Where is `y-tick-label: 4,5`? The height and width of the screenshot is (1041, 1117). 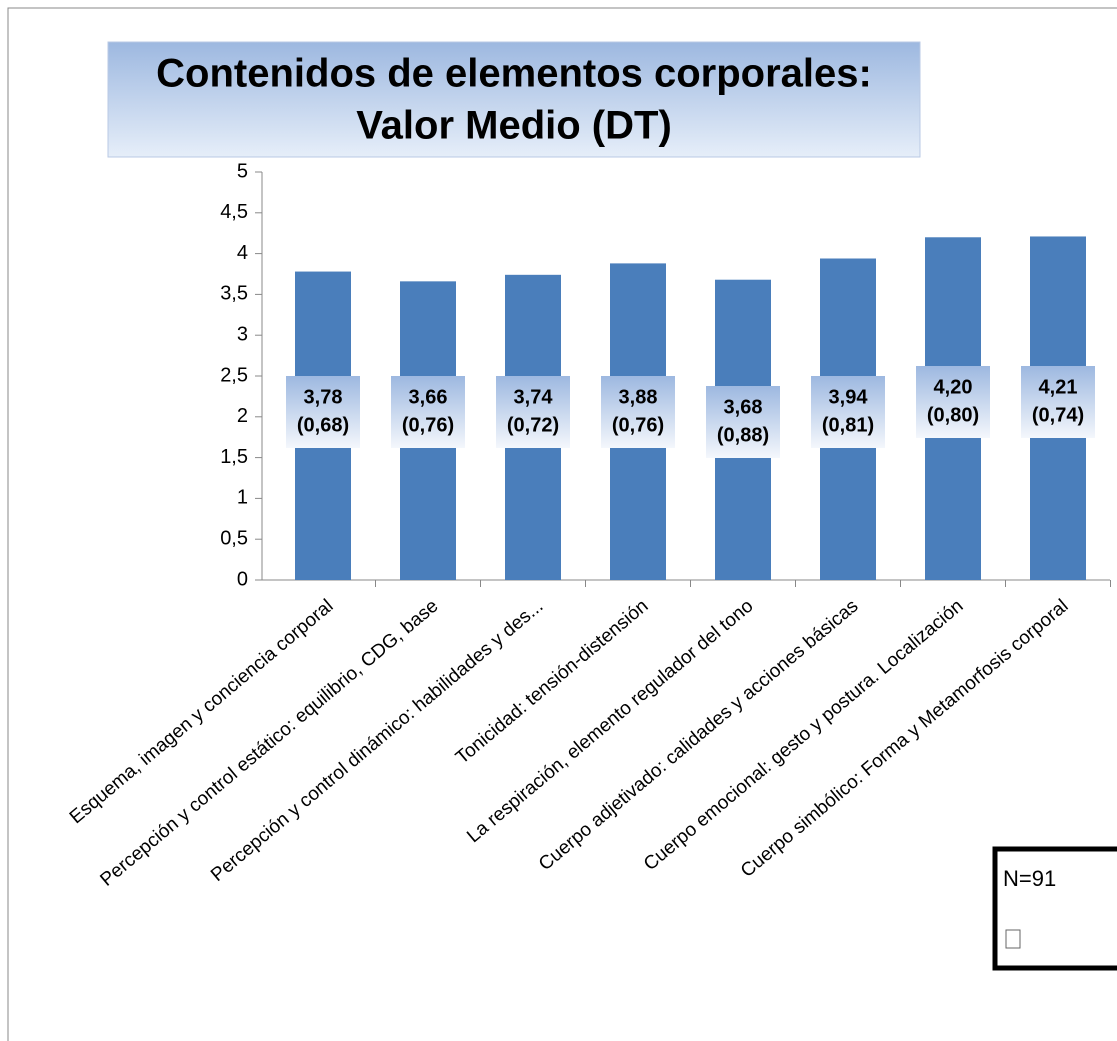 y-tick-label: 4,5 is located at coordinates (234, 212).